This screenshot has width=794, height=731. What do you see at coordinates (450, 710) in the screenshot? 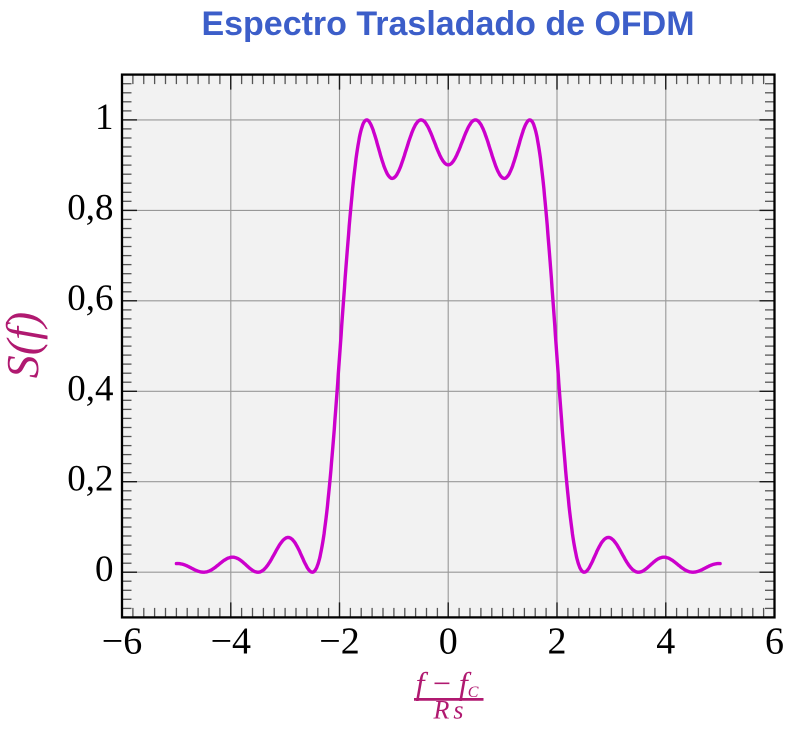
I see `svg-text: Rs` at bounding box center [450, 710].